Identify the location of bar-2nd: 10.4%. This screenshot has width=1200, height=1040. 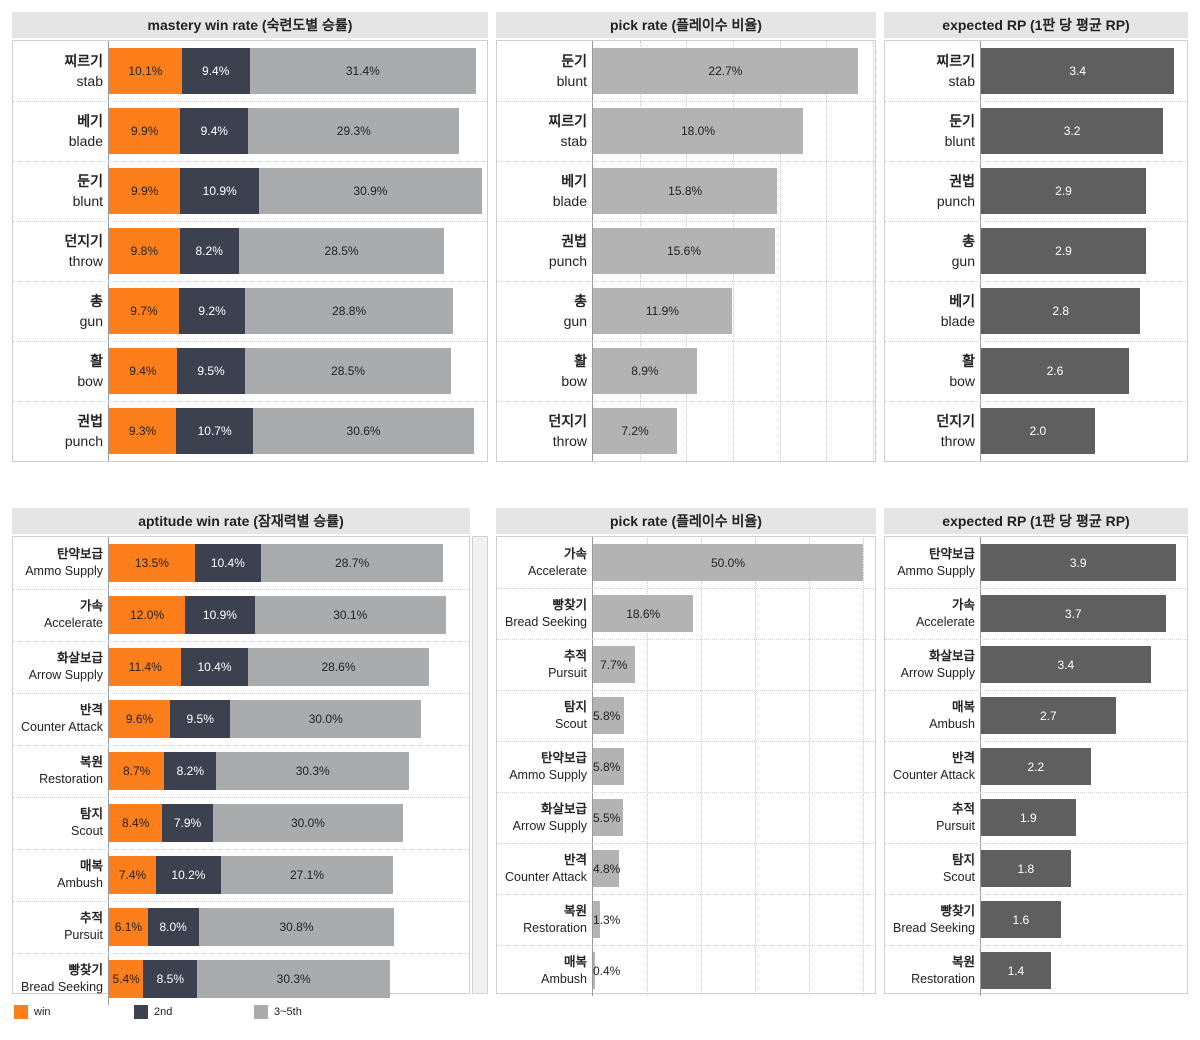
(227, 563).